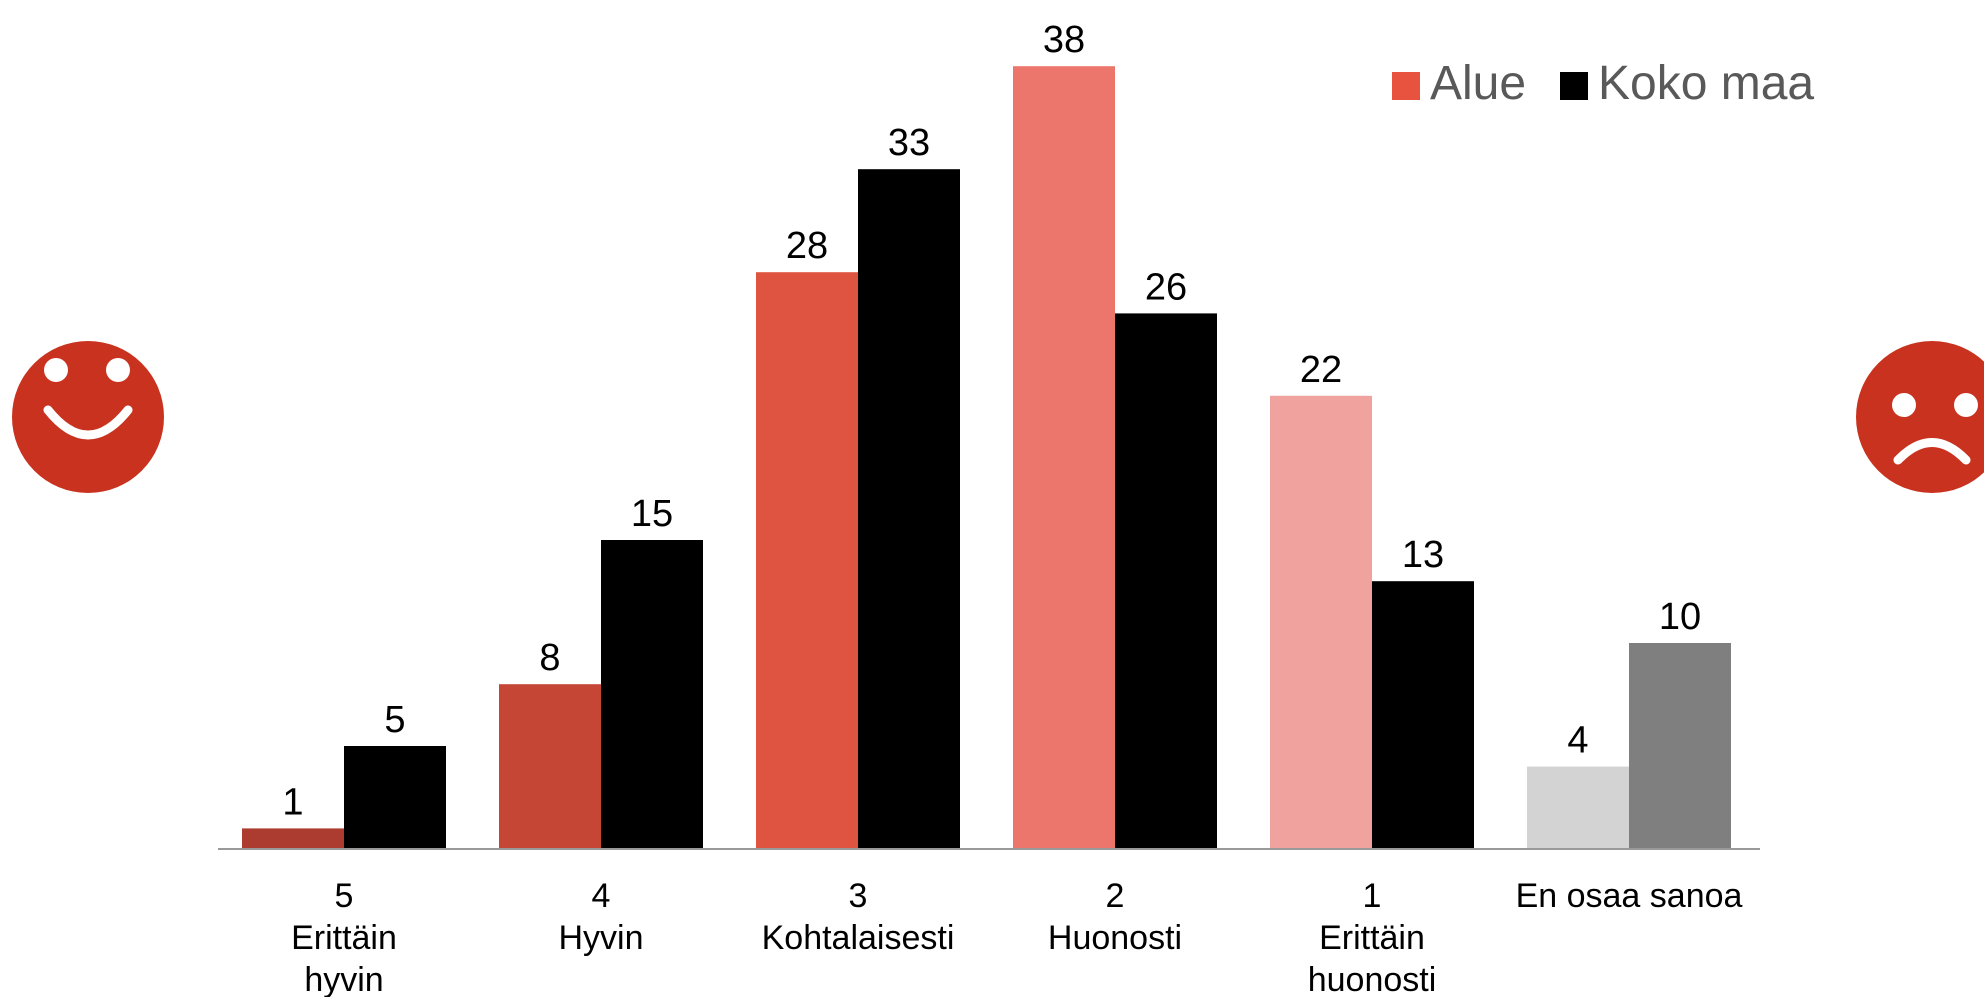  I want to click on value-label-alue-1: 8, so click(549, 658).